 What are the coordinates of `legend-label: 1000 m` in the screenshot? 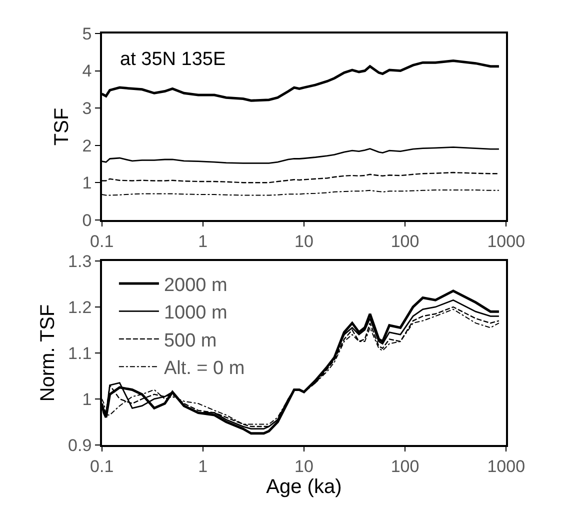 It's located at (196, 313).